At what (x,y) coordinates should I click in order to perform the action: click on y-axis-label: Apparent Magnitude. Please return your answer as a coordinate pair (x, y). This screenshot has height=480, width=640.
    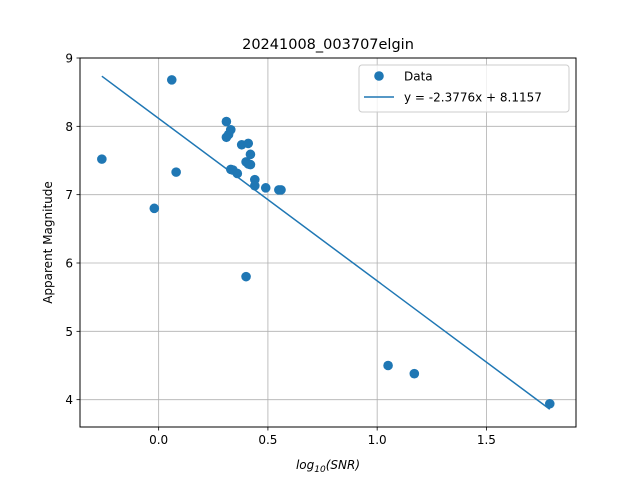
    Looking at the image, I should click on (48, 242).